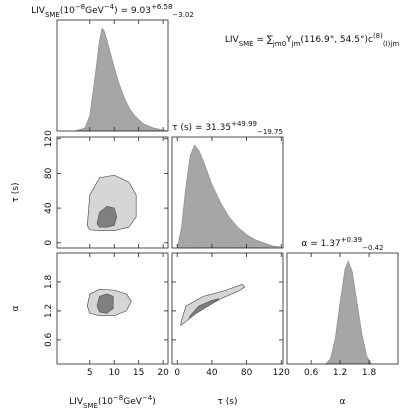 The image size is (420, 420). I want to click on x-axis-label: τ (s), so click(228, 402).